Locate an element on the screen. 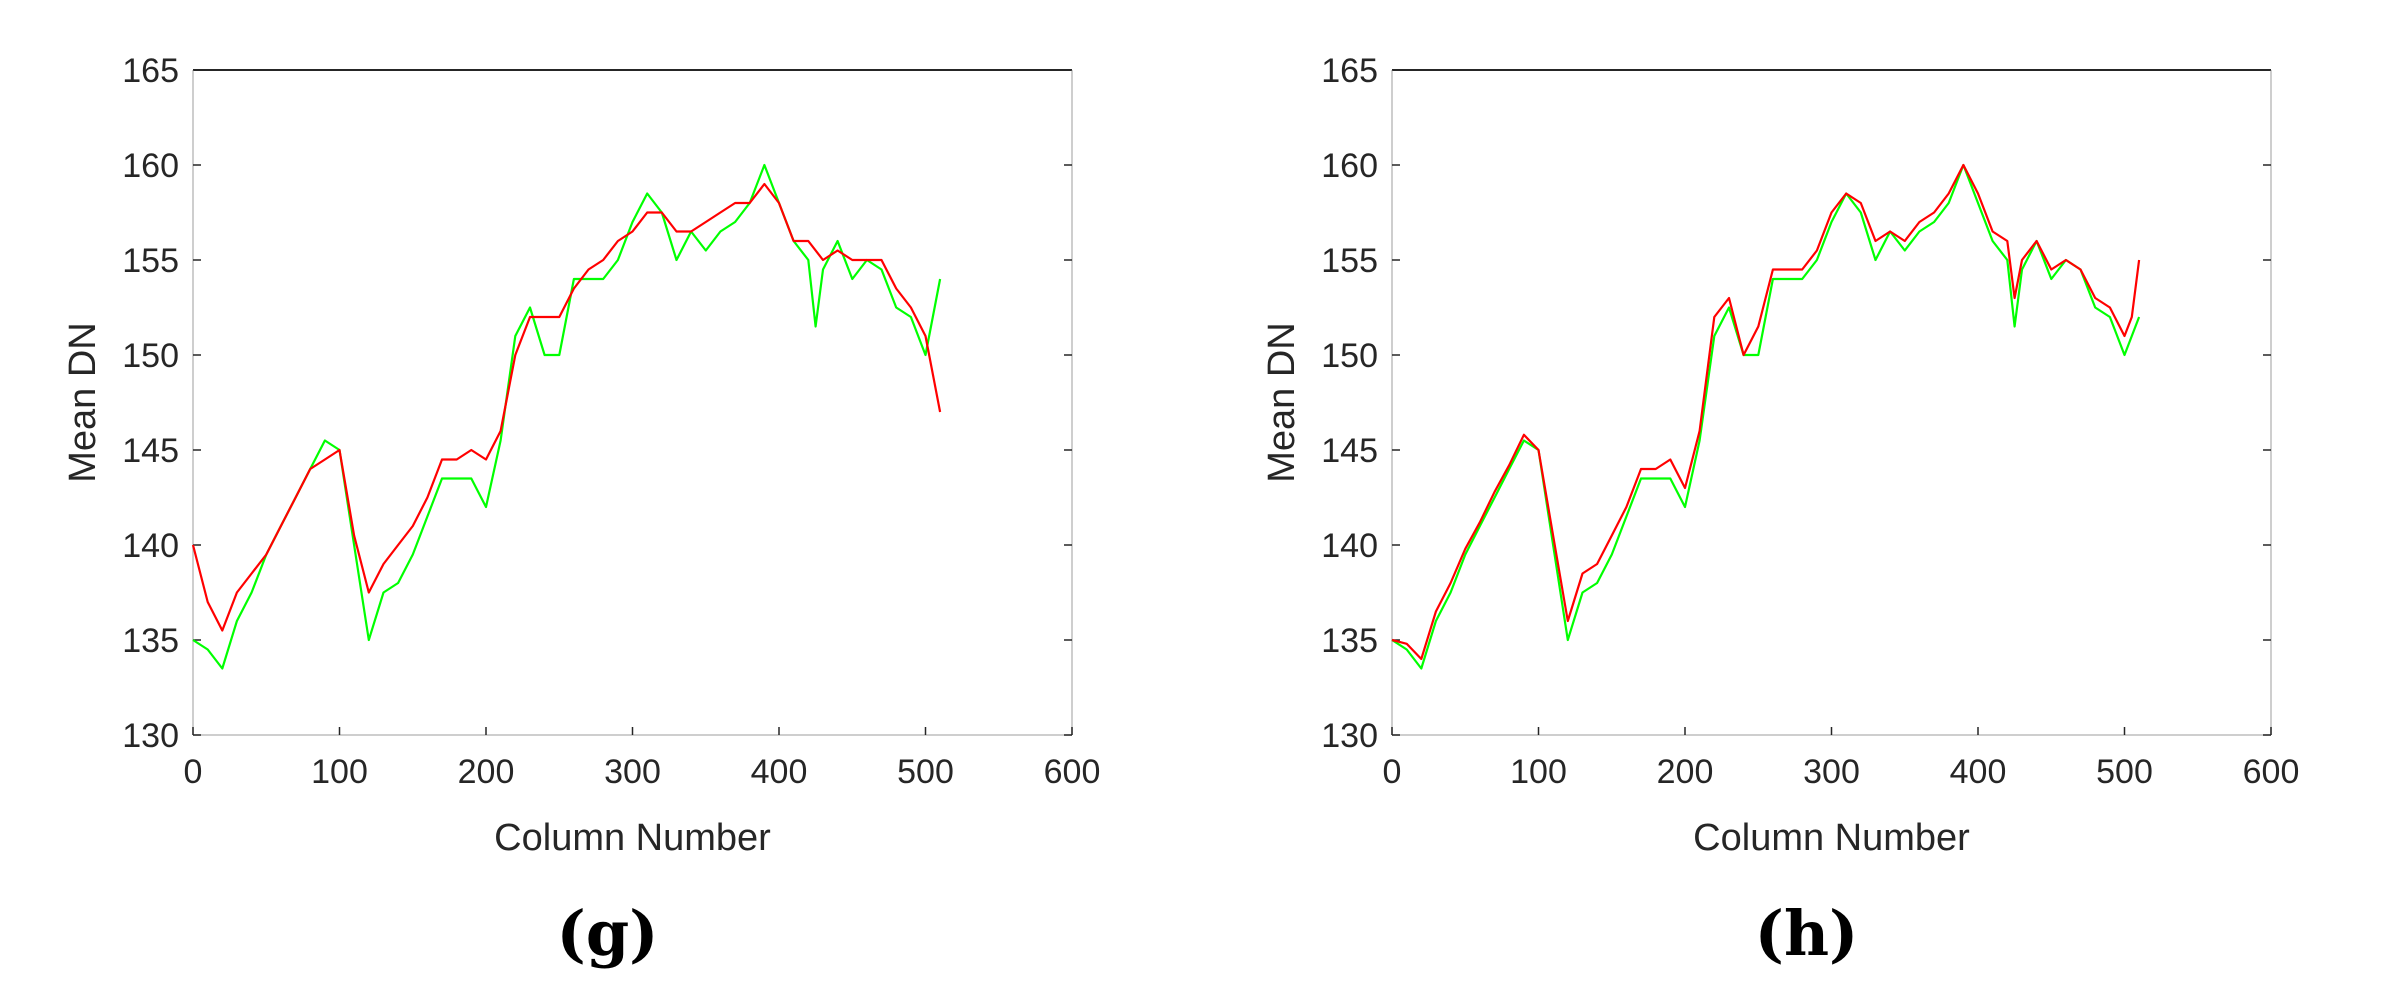  series-line-red is located at coordinates (566, 407).